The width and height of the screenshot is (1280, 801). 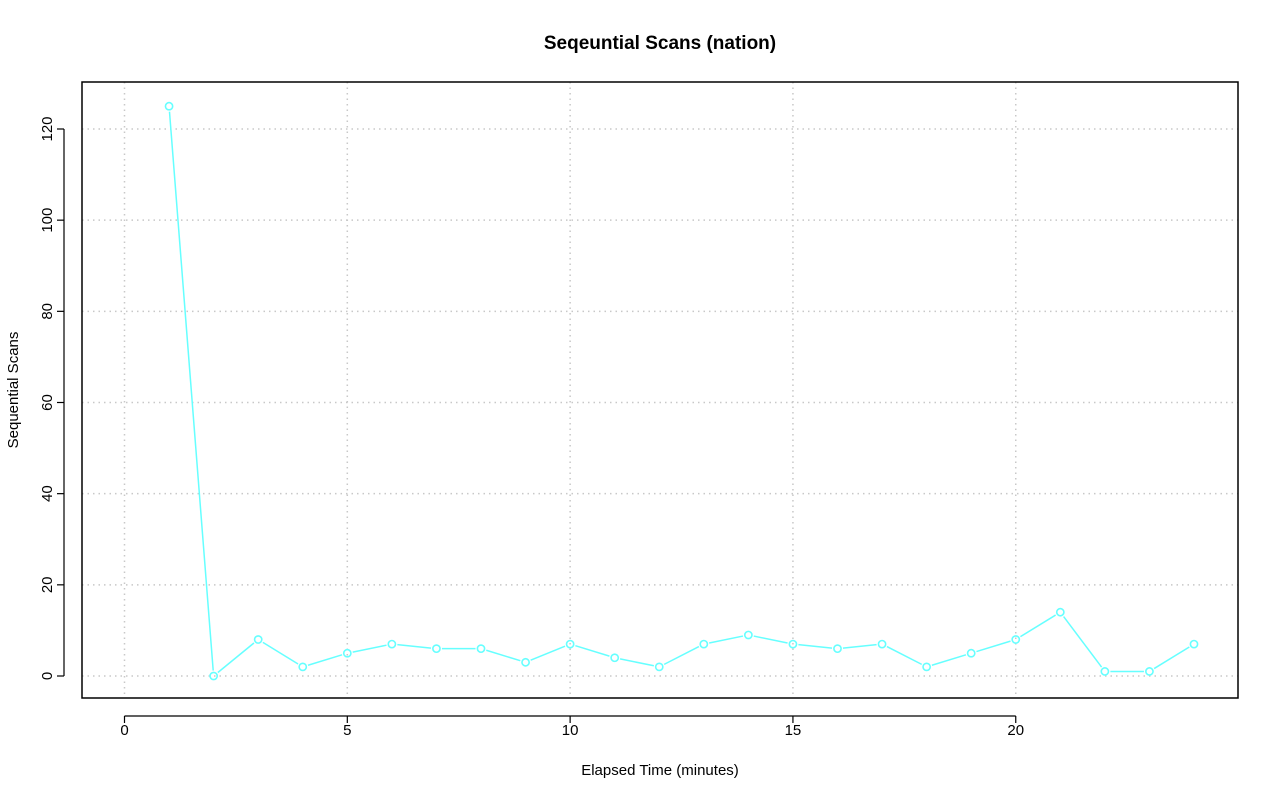 What do you see at coordinates (570, 730) in the screenshot?
I see `x-tick-label-10: 10` at bounding box center [570, 730].